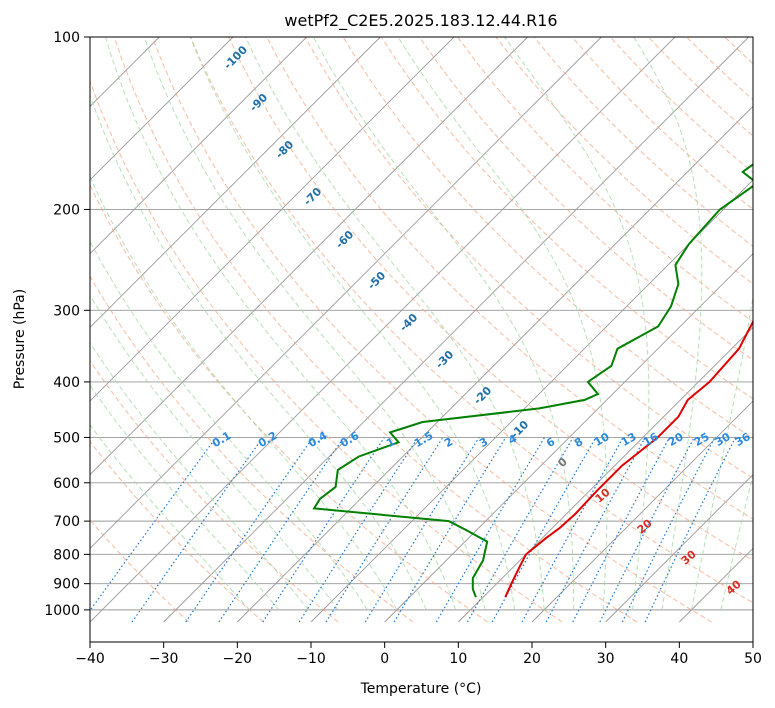 This screenshot has width=775, height=708. What do you see at coordinates (458, 659) in the screenshot?
I see `x-tick-label: 10` at bounding box center [458, 659].